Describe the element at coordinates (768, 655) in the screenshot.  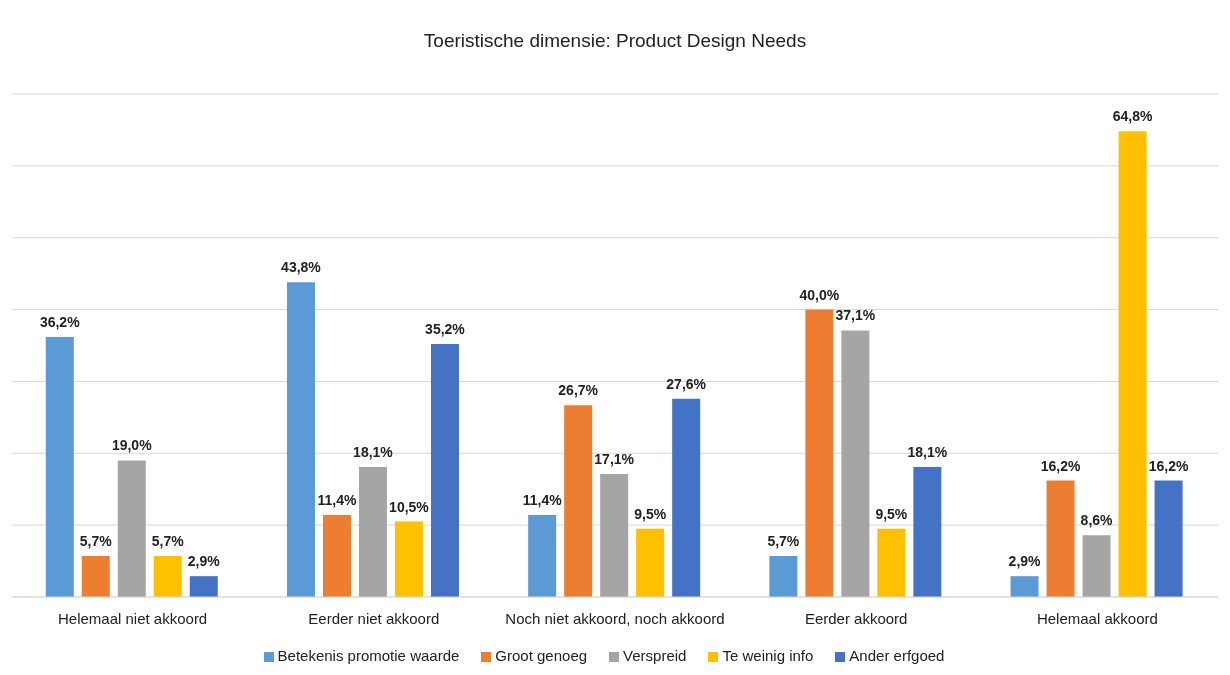
I see `legend-label: Te weinig info` at that location.